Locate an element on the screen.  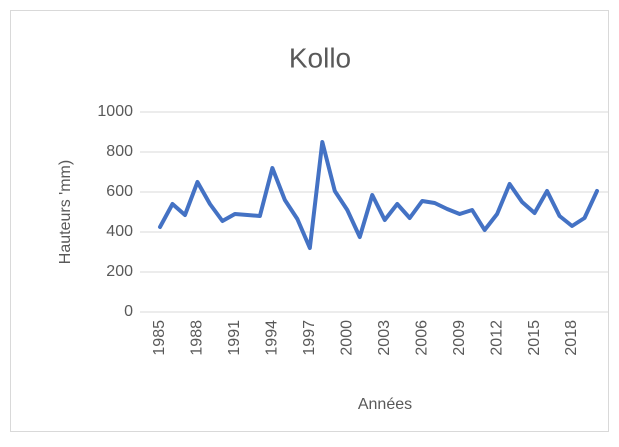
y-tick-label: 0 is located at coordinates (128, 311).